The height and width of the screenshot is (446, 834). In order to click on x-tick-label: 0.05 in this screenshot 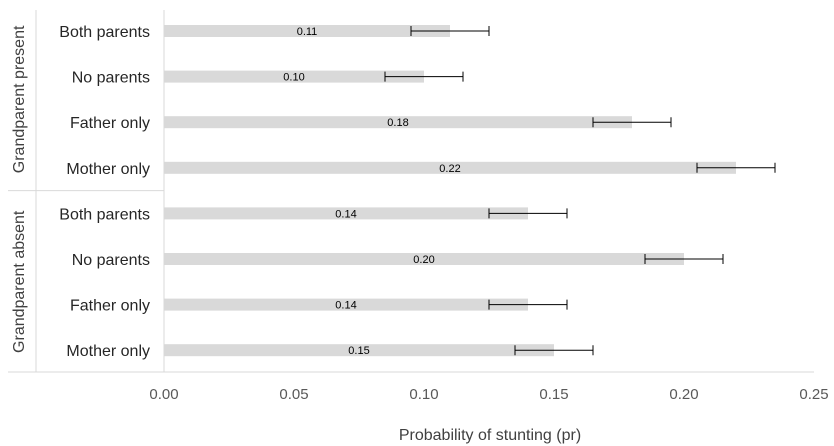, I will do `click(293, 394)`.